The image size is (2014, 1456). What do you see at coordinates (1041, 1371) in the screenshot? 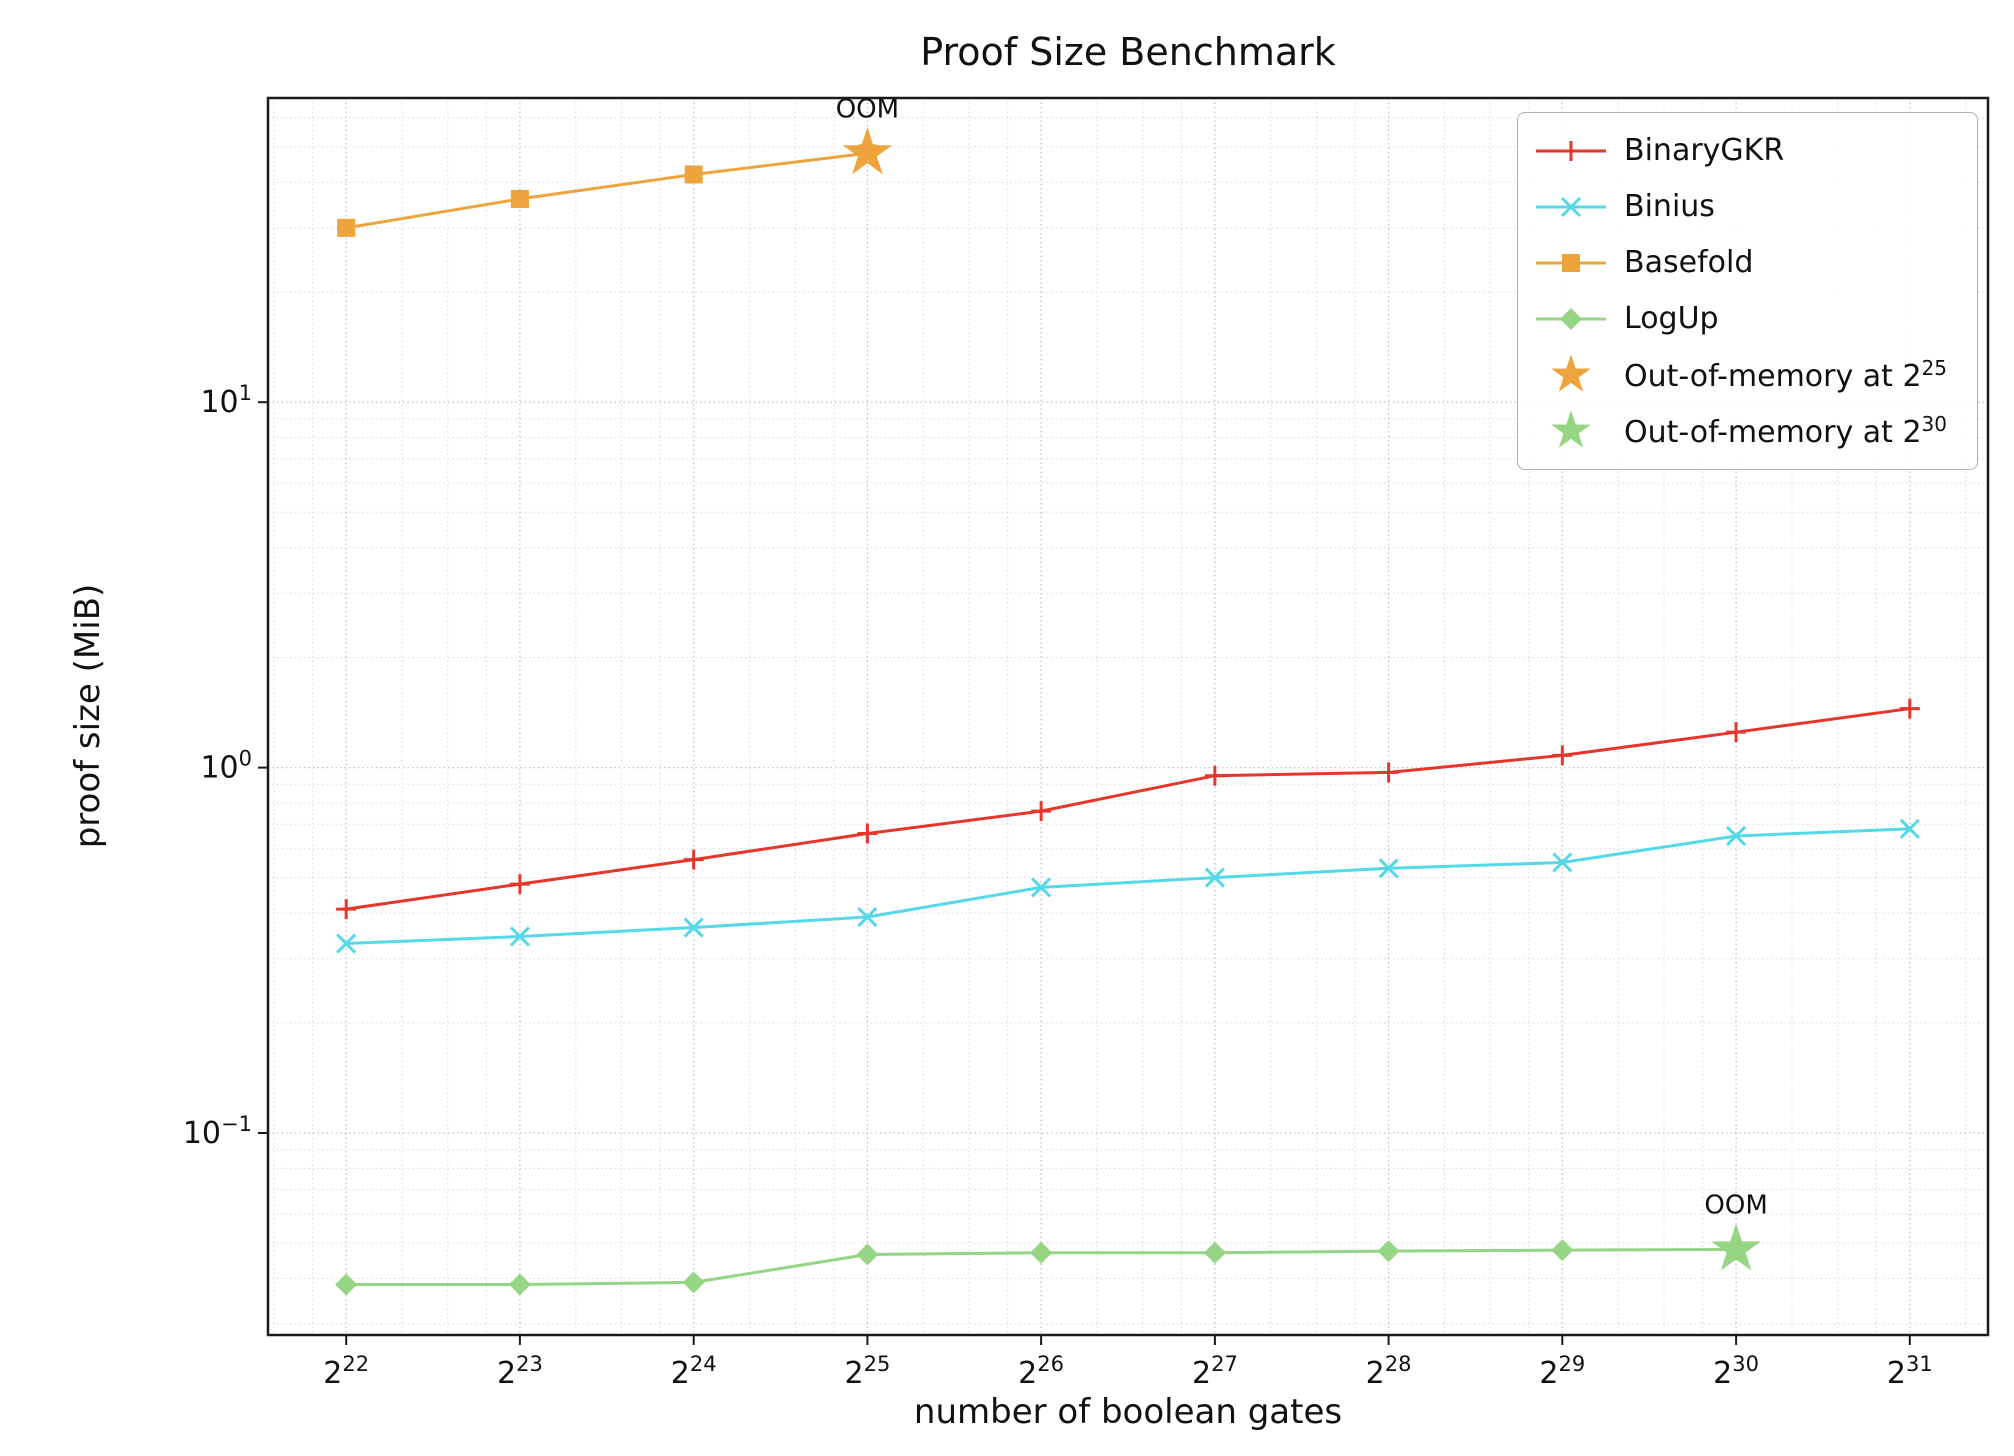
I see `x-tick-label: 226` at bounding box center [1041, 1371].